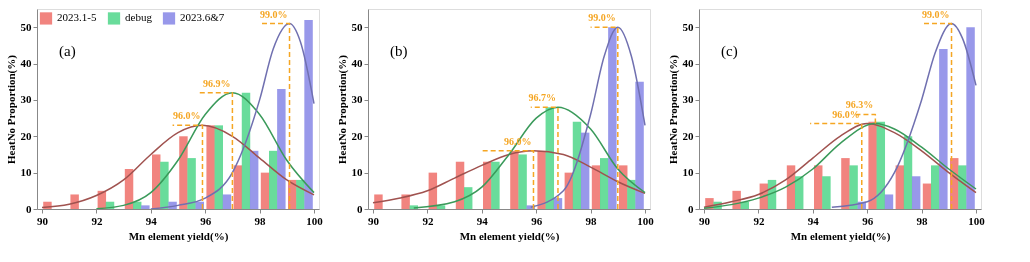  What do you see at coordinates (859, 105) in the screenshot?
I see `annotation: 96.3%` at bounding box center [859, 105].